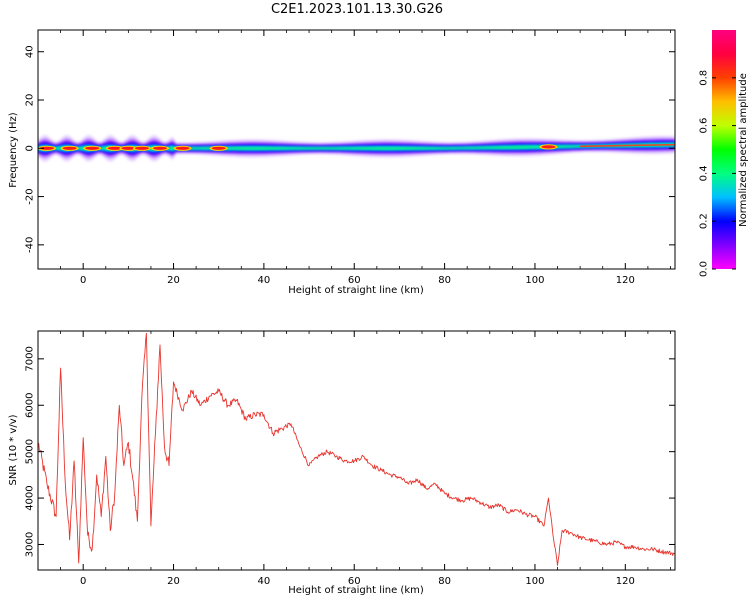 This screenshot has height=600, width=750. I want to click on colorbar-tick-label: 0.8, so click(704, 78).